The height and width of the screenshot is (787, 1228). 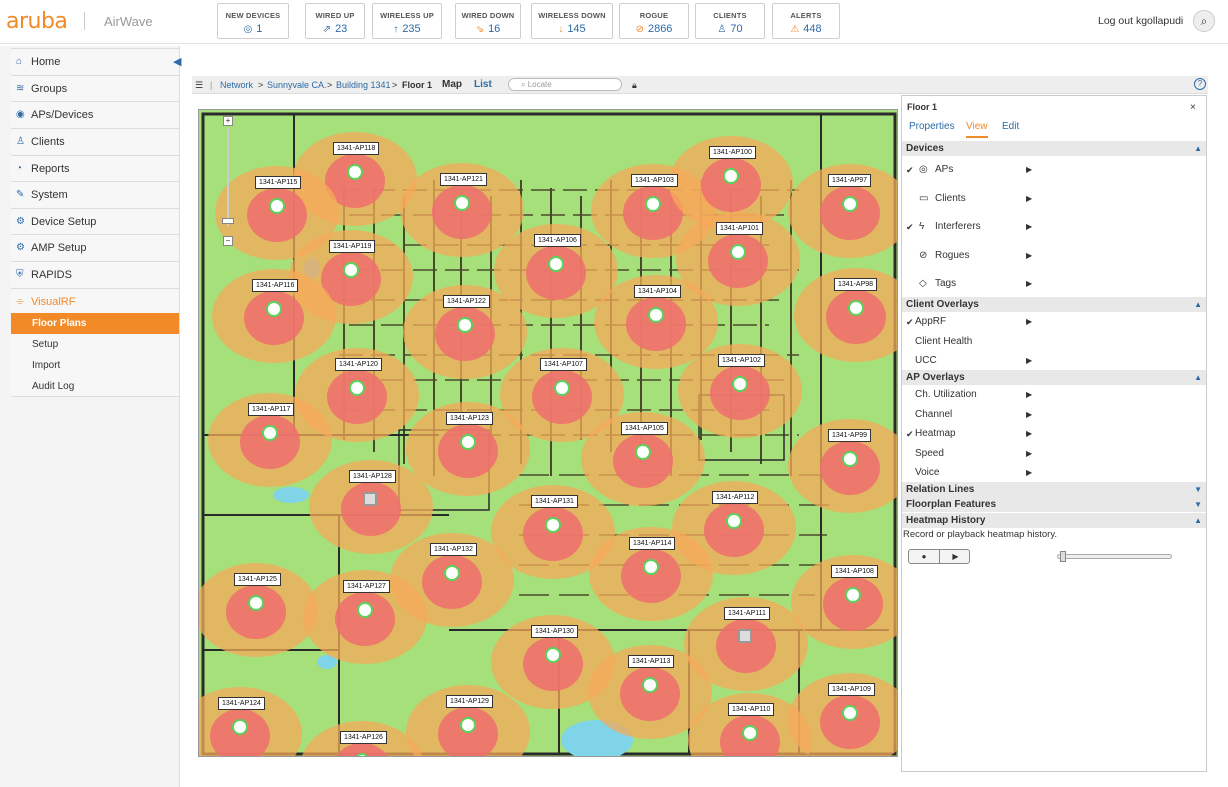 What do you see at coordinates (1011, 126) in the screenshot?
I see `tab-edit: Edit` at bounding box center [1011, 126].